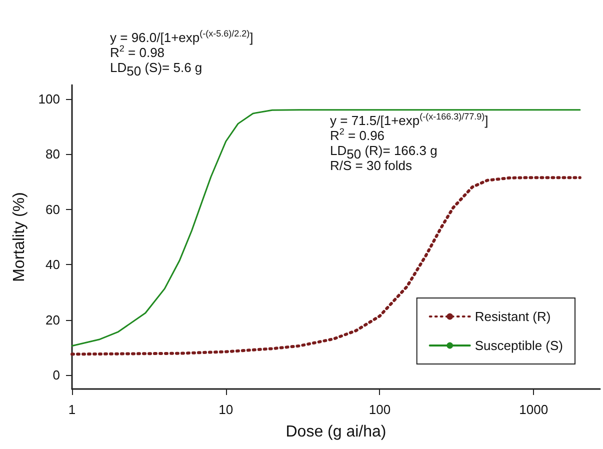  I want to click on x-axis-title: Dose (g ai/ha), so click(336, 432).